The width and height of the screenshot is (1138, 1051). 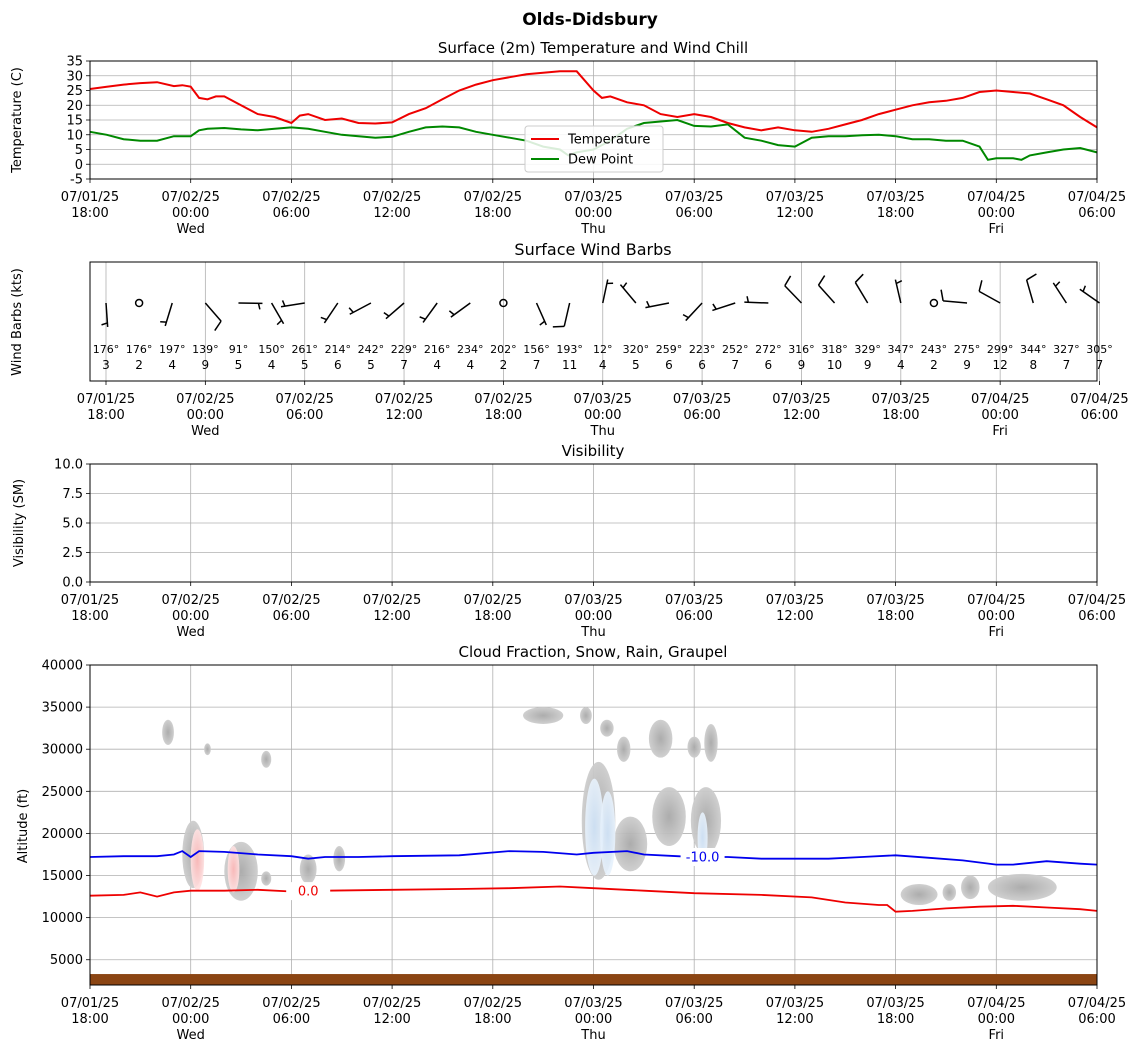 What do you see at coordinates (308, 891) in the screenshot?
I see `isotherm-label-bg` at bounding box center [308, 891].